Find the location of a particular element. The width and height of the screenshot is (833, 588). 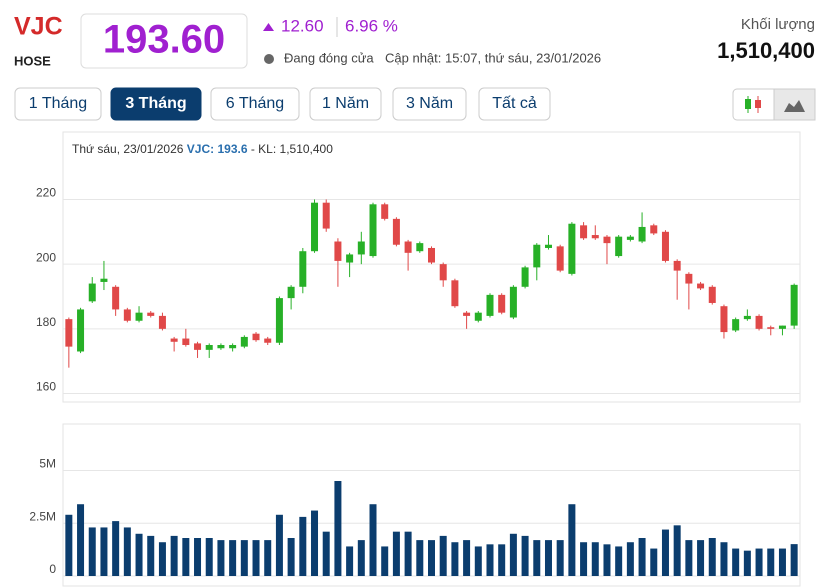

change: 12.60 is located at coordinates (302, 25).